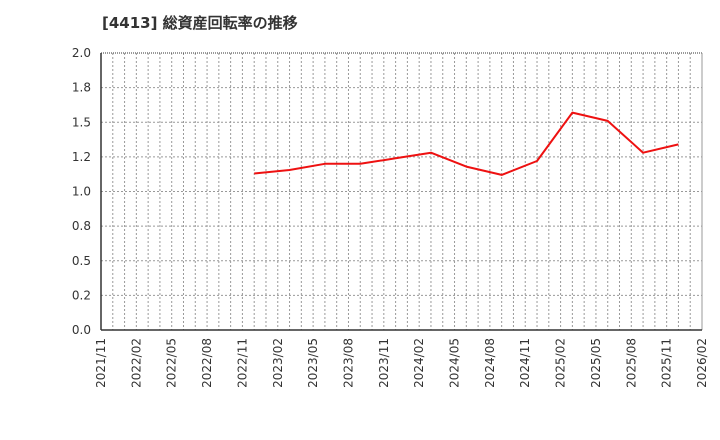  What do you see at coordinates (81, 295) in the screenshot?
I see `y-tick-label: 0.2` at bounding box center [81, 295].